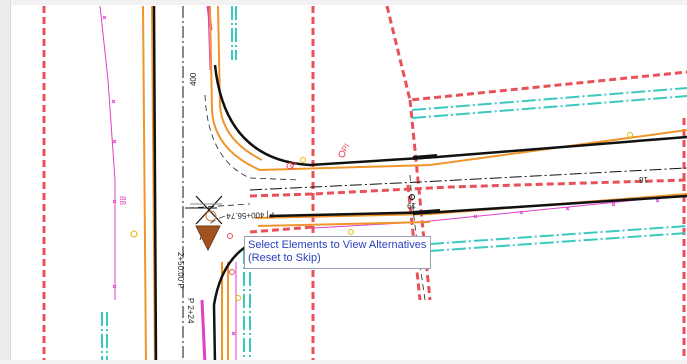 Image resolution: width=687 pixels, height=364 pixels. Describe the element at coordinates (193, 79) in the screenshot. I see `station-label-vertical: 400` at that location.